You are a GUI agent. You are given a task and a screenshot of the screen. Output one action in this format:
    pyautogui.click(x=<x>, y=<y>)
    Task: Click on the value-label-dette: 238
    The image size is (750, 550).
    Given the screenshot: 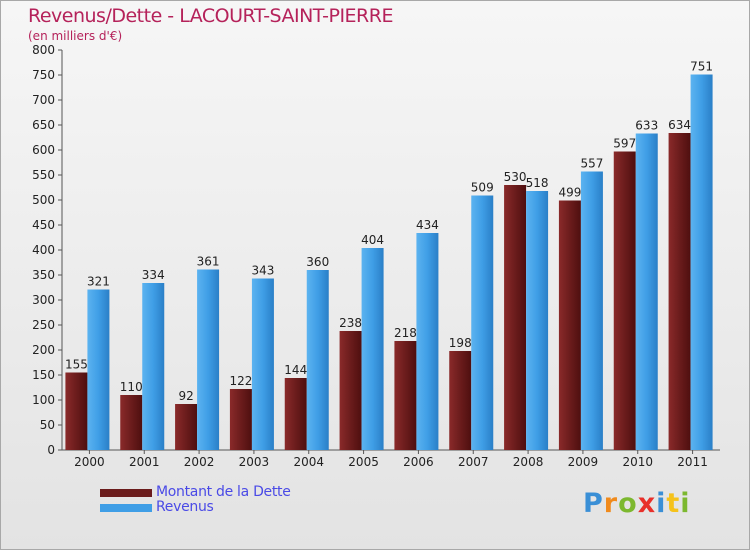 What is the action you would take?
    pyautogui.click(x=350, y=323)
    